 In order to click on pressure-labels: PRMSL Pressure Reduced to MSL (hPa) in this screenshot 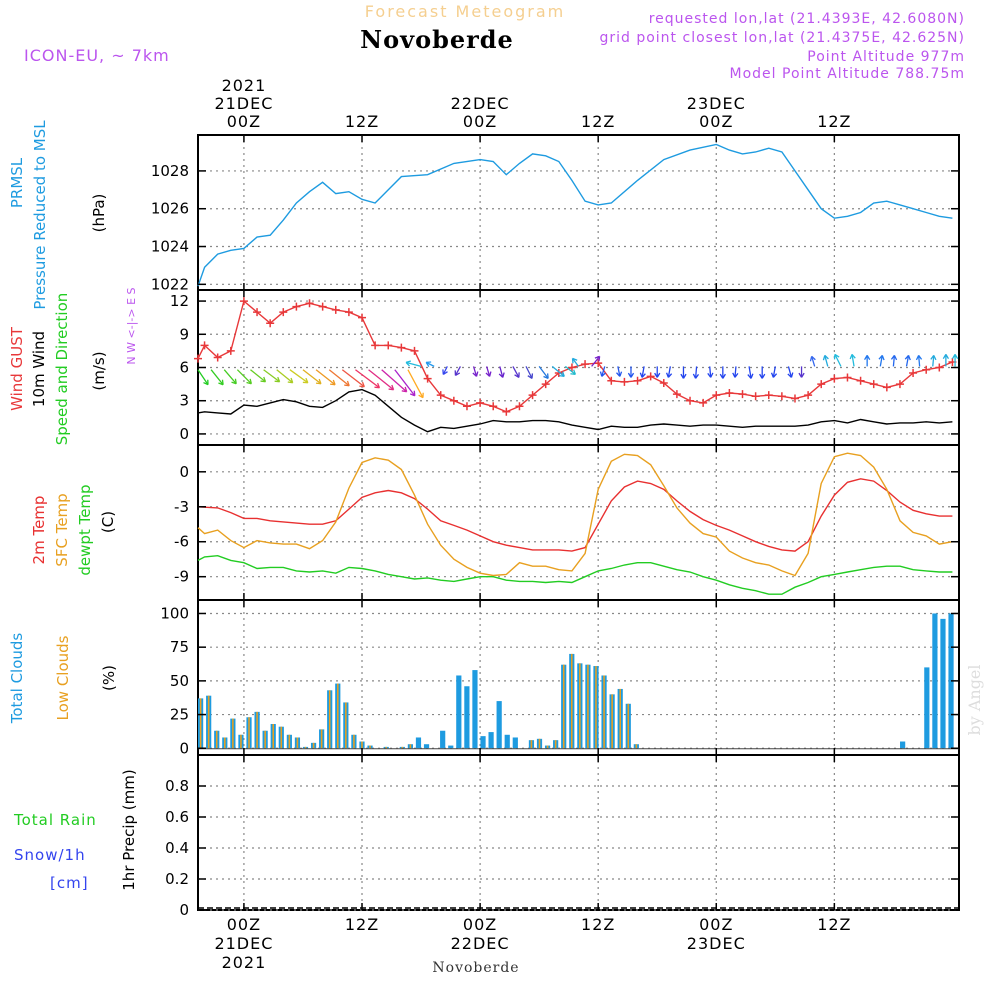, I will do `click(58, 215)`.